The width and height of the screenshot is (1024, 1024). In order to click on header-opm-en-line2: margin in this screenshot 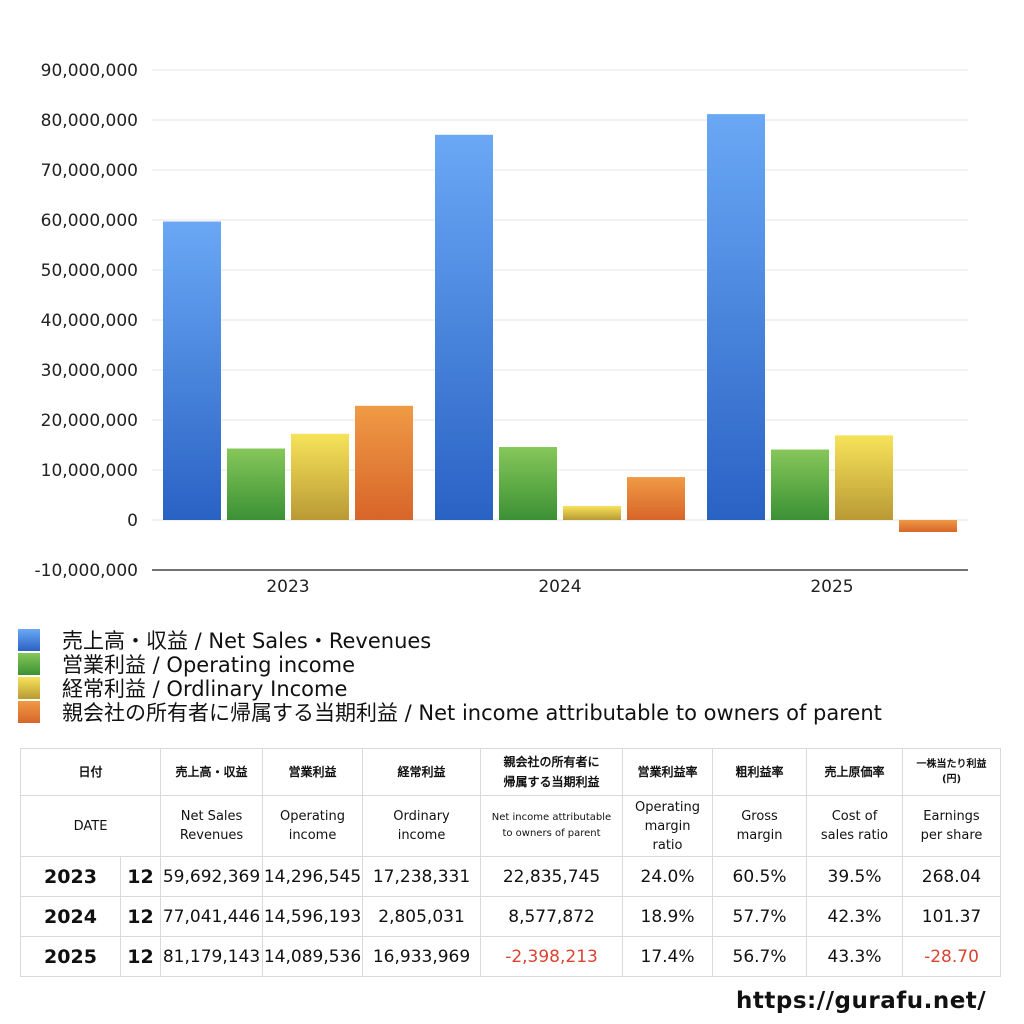, I will do `click(667, 826)`.